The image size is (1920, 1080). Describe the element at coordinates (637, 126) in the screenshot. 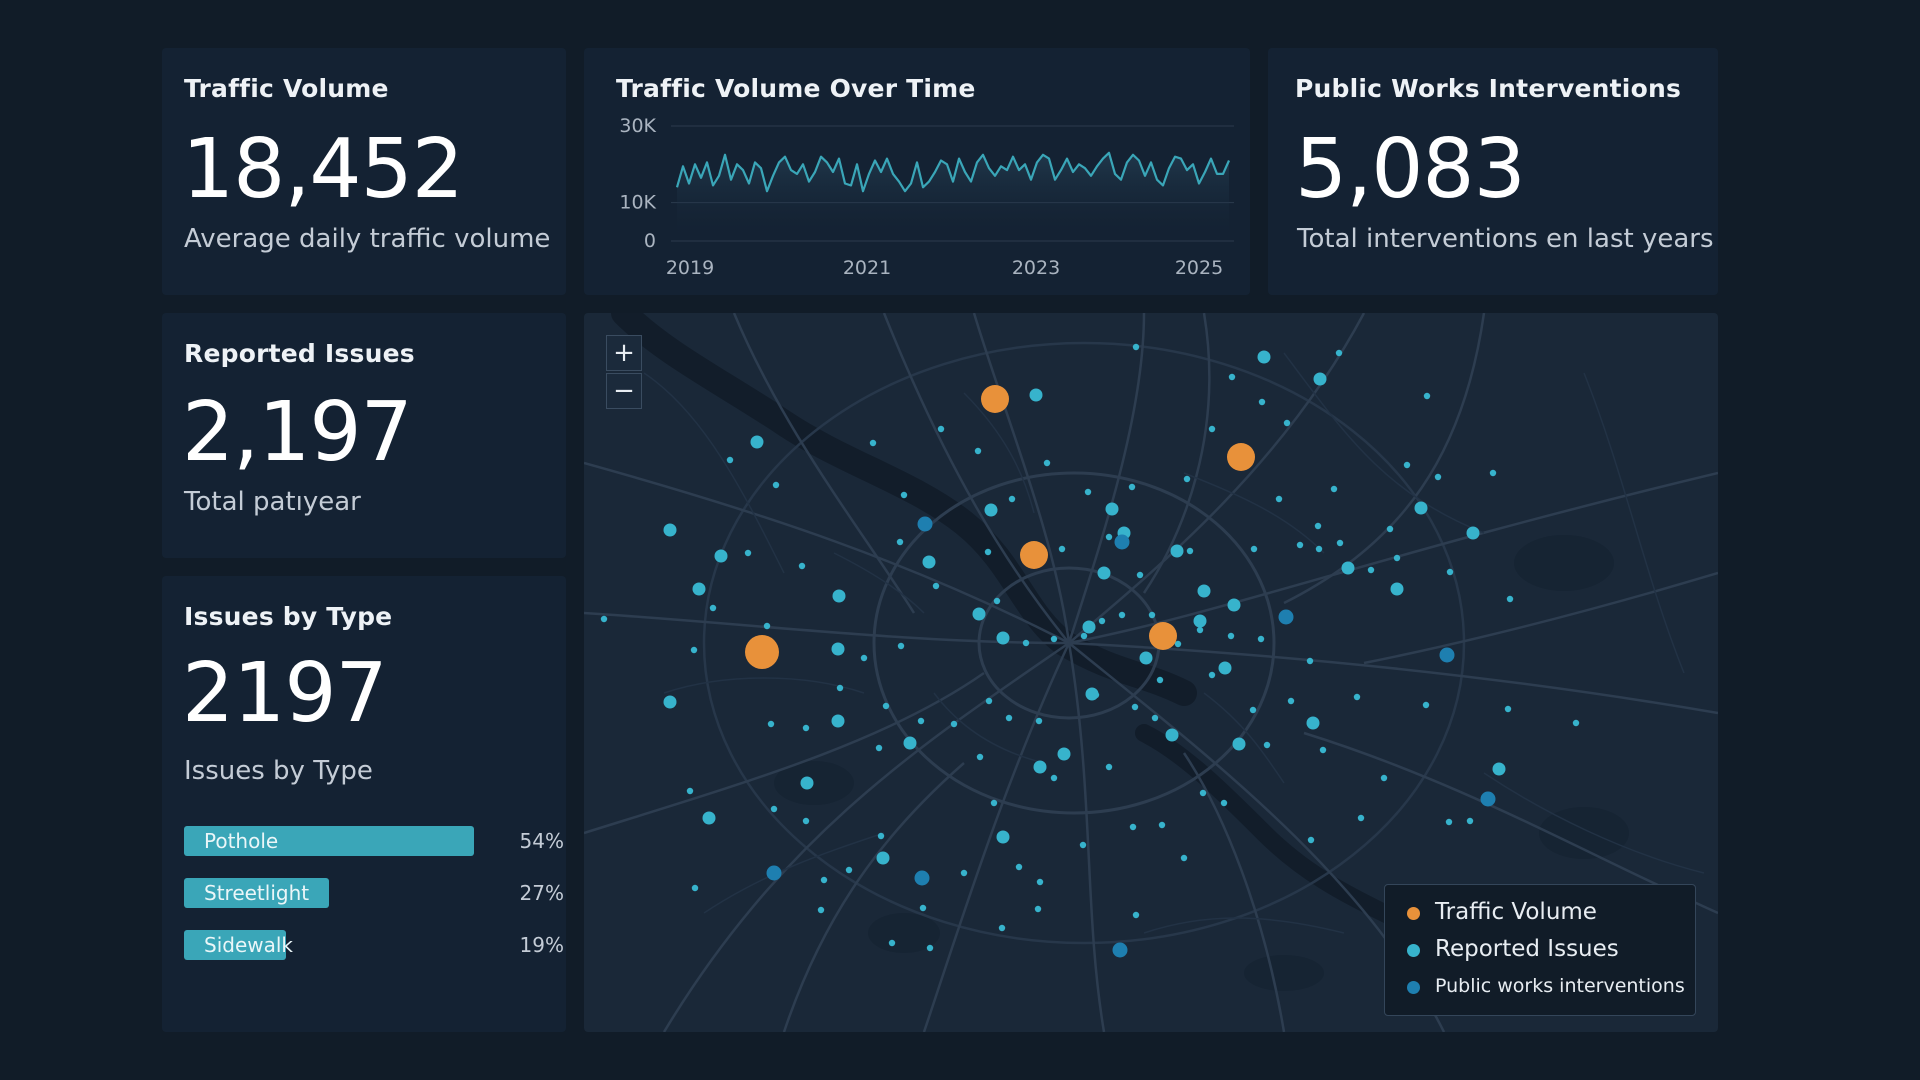

I see `y-tick-label: 30K` at that location.